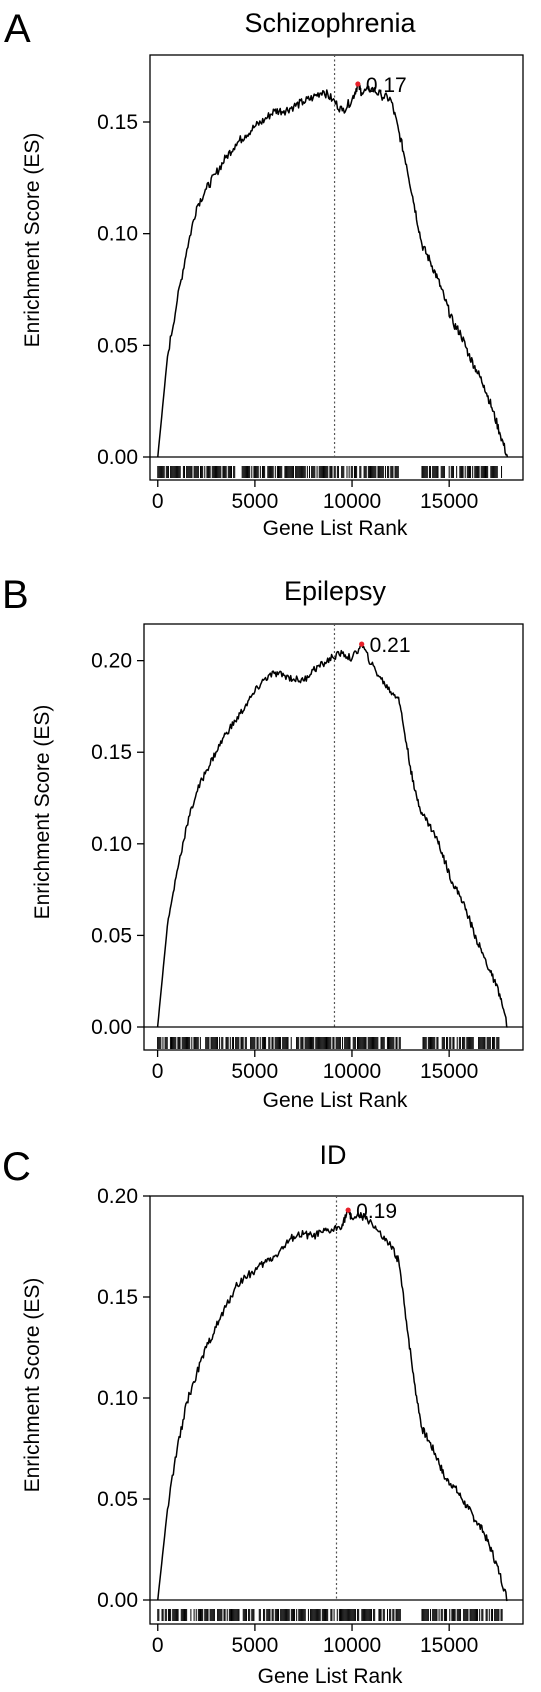  What do you see at coordinates (330, 23) in the screenshot?
I see `panel-title-a: Schizophrenia` at bounding box center [330, 23].